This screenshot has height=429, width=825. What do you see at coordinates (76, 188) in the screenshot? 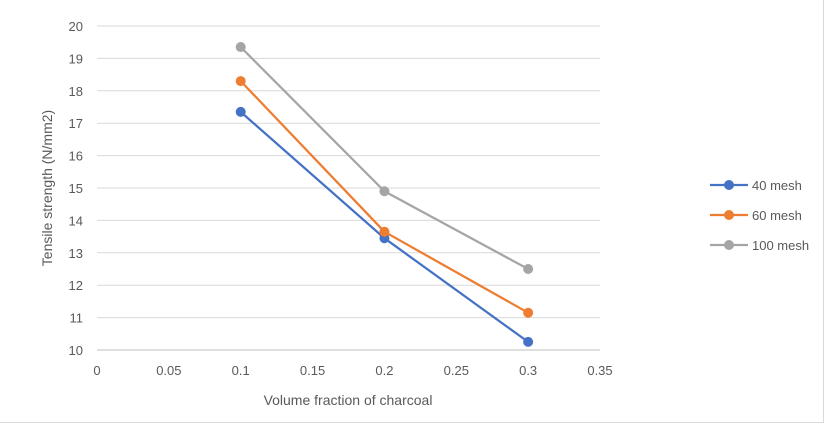
I see `y-tick-label: 15` at bounding box center [76, 188].